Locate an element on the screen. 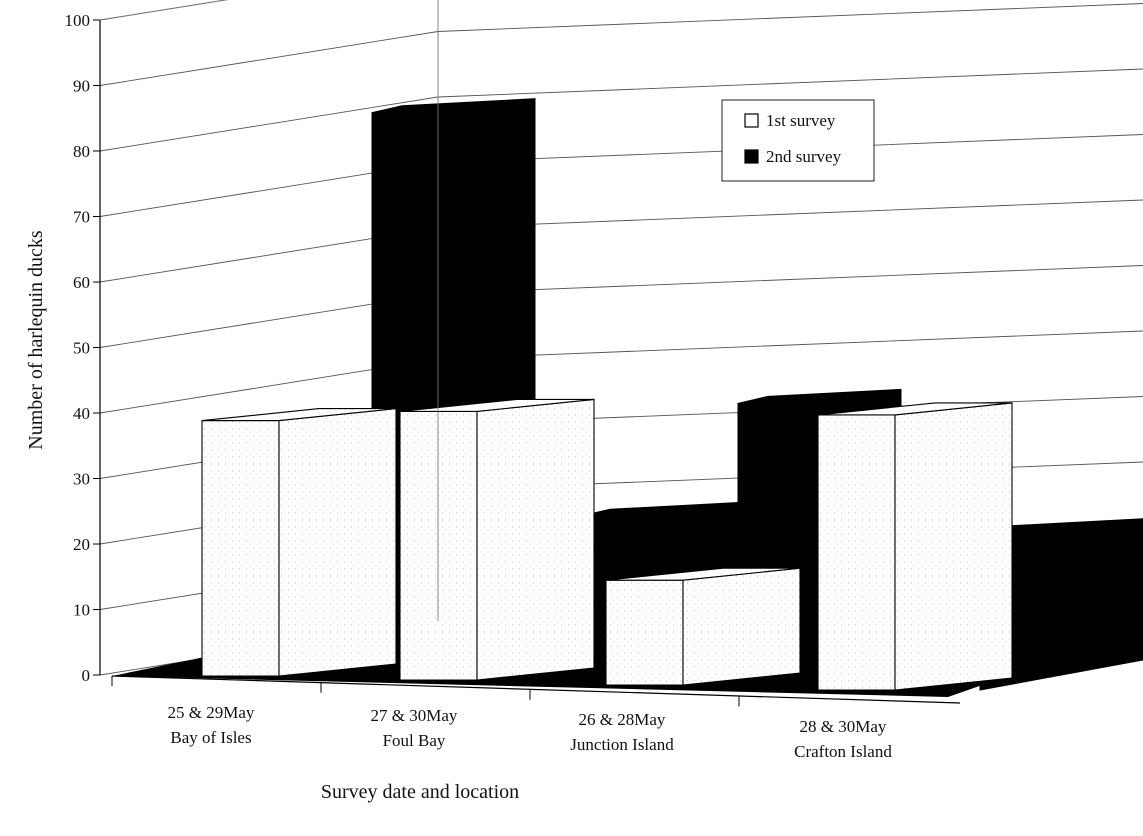  y-tick-label: 70 is located at coordinates (81, 217).